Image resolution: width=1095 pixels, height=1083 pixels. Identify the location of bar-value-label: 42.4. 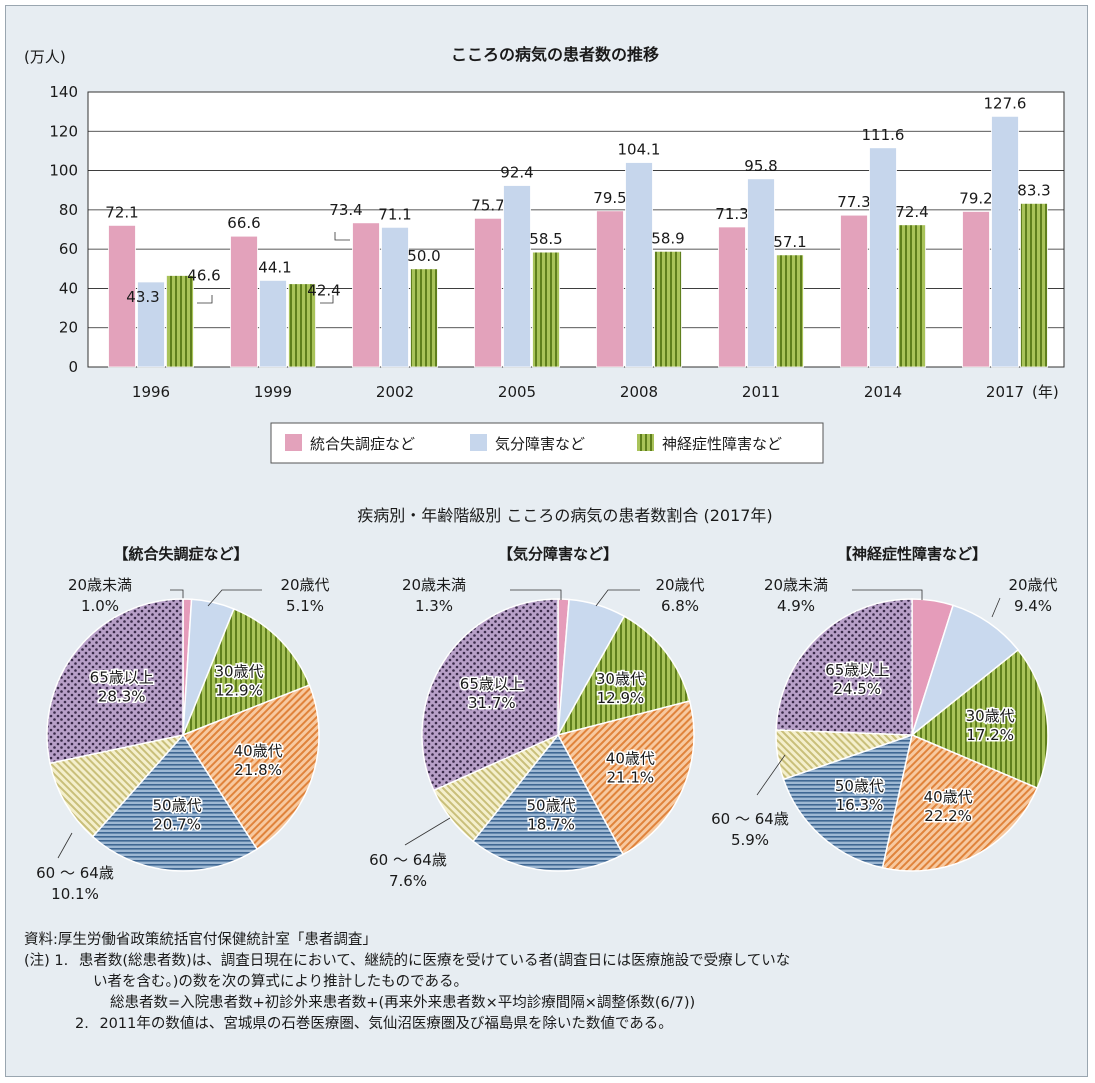
(323, 291).